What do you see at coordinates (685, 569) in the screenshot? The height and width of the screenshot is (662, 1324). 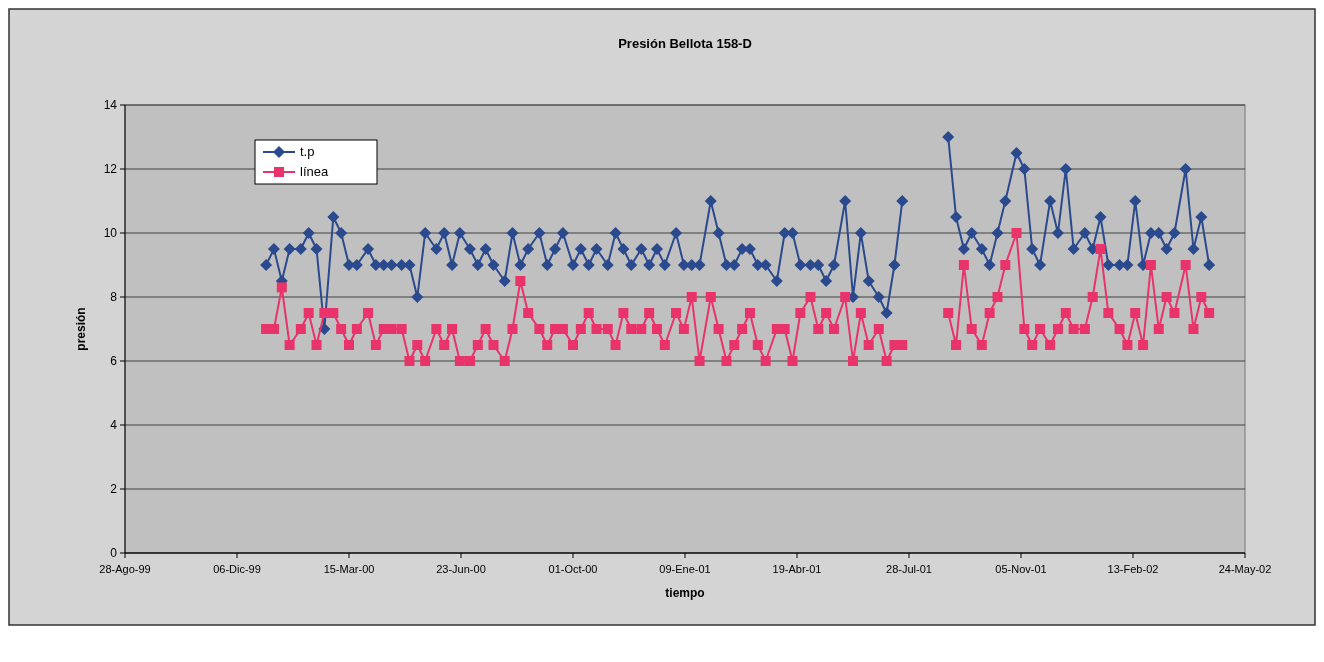 I see `x-tick-label: 09-Ene-01` at bounding box center [685, 569].